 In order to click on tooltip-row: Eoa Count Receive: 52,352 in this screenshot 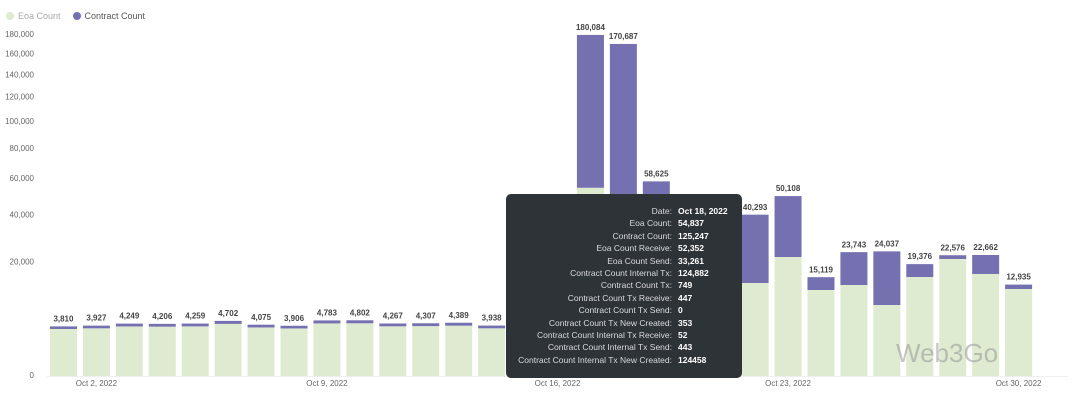, I will do `click(624, 249)`.